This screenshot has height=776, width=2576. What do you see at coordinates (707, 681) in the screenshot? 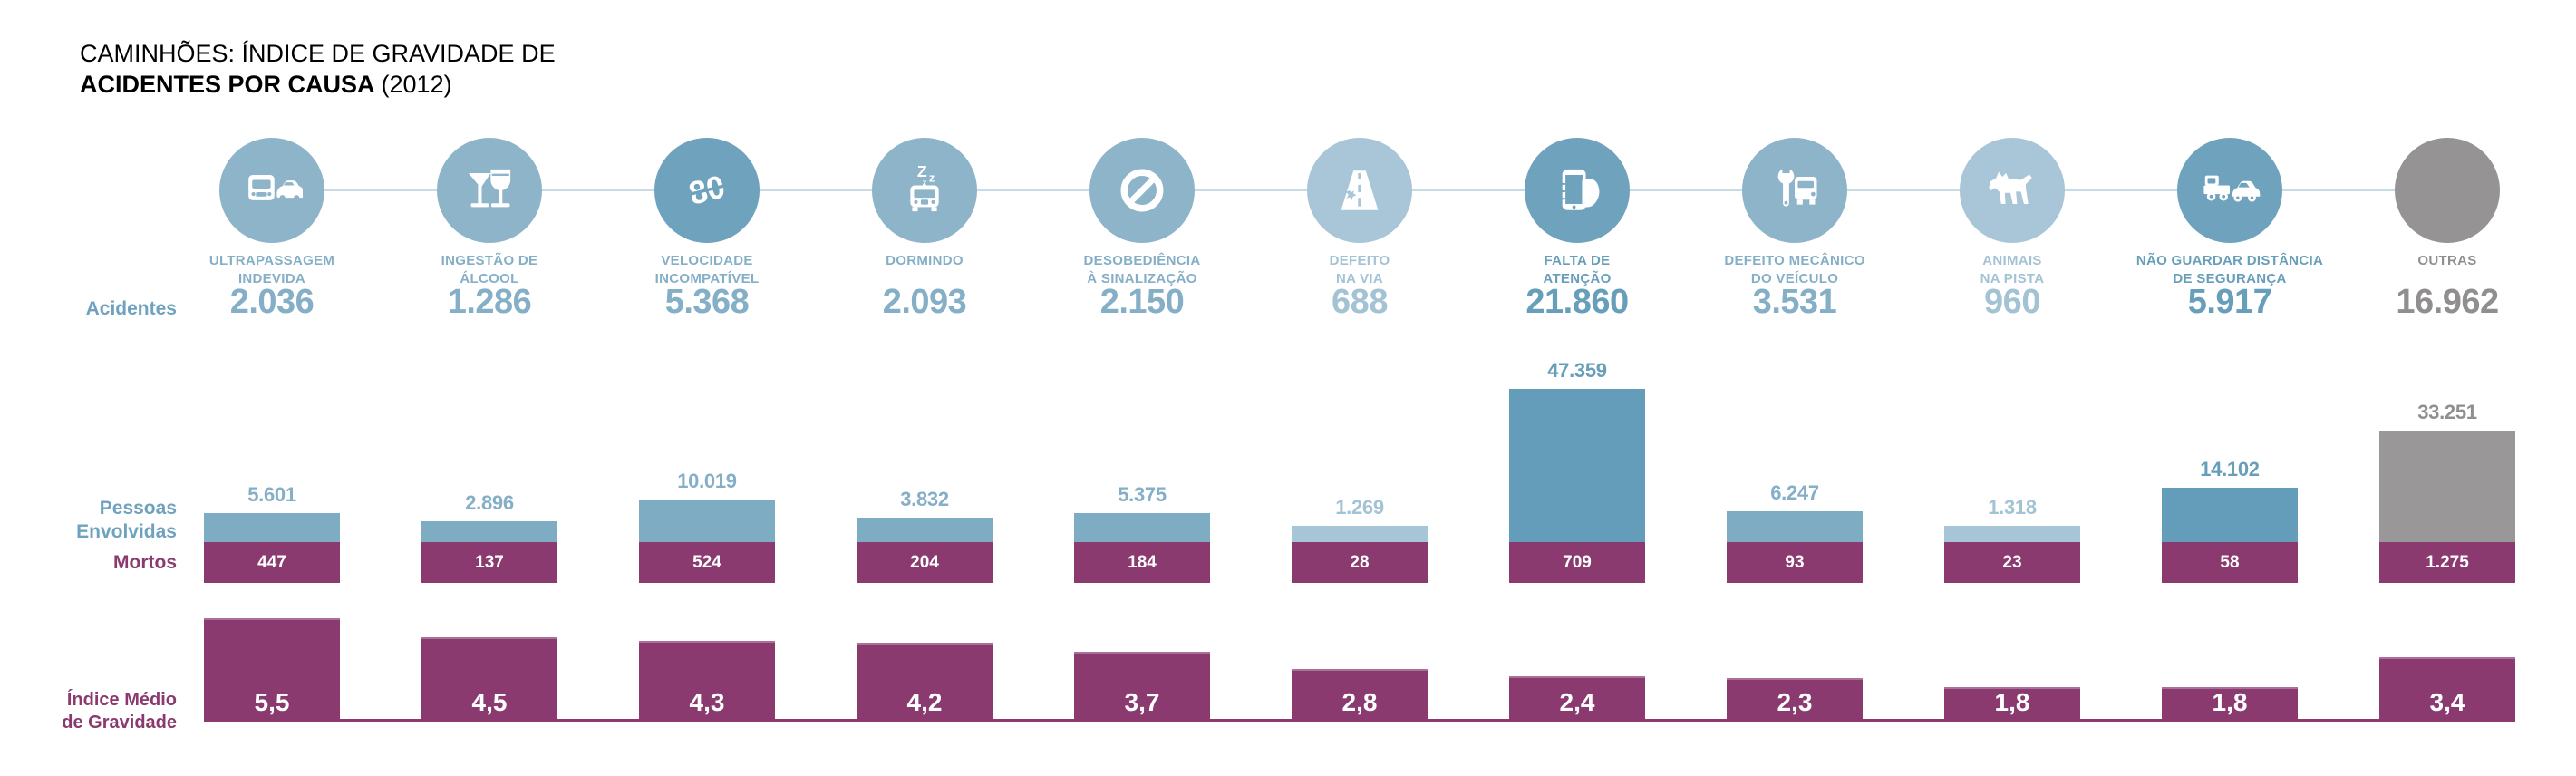
I see `indice-gravidade-bar: 4,3` at bounding box center [707, 681].